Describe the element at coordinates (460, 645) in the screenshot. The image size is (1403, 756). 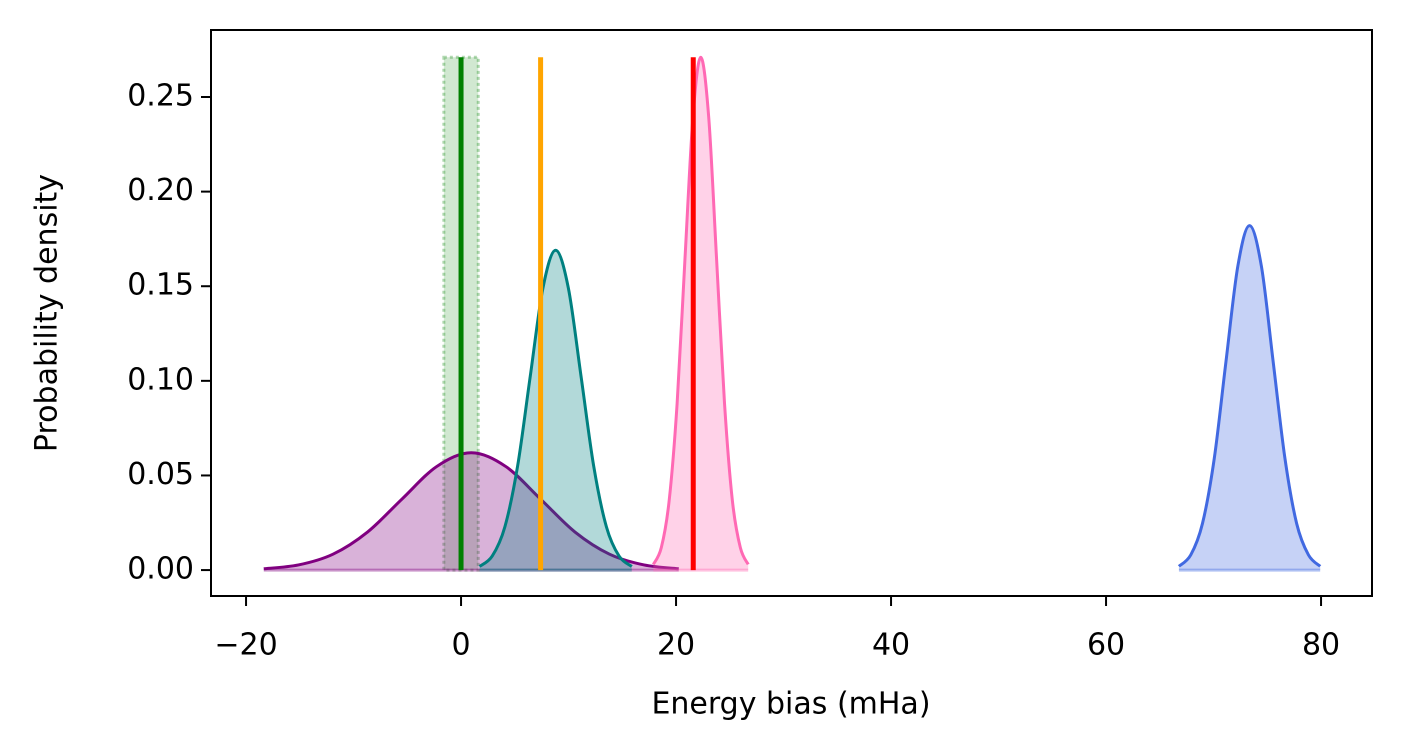
I see `x-tick-label: 0` at that location.